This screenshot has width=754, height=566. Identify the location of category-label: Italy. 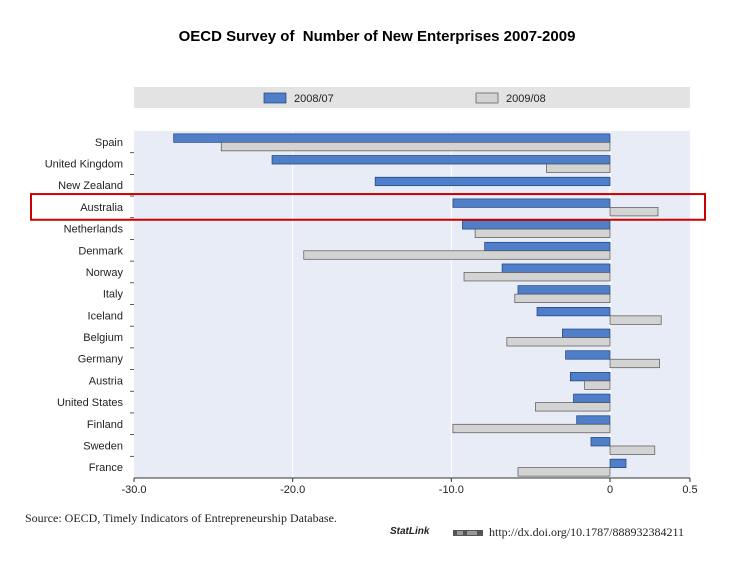
(113, 295).